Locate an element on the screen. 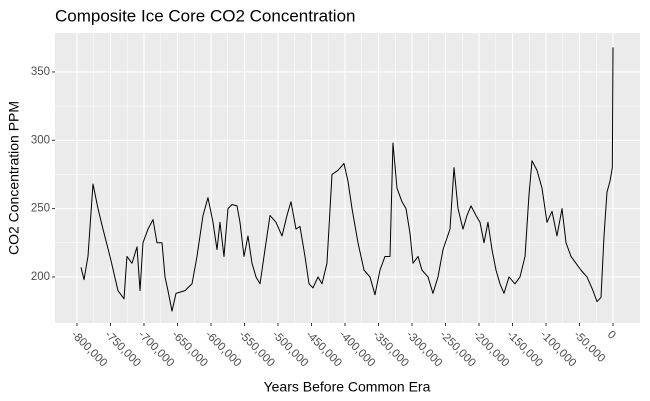 Image resolution: width=650 pixels, height=401 pixels. x-tick-label: -500,000 is located at coordinates (290, 349).